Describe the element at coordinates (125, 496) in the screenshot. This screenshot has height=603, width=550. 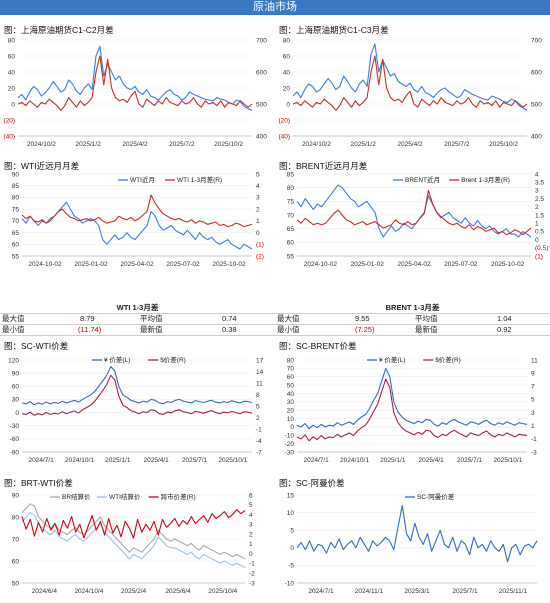
I see `legend-label: WTI结算价` at that location.